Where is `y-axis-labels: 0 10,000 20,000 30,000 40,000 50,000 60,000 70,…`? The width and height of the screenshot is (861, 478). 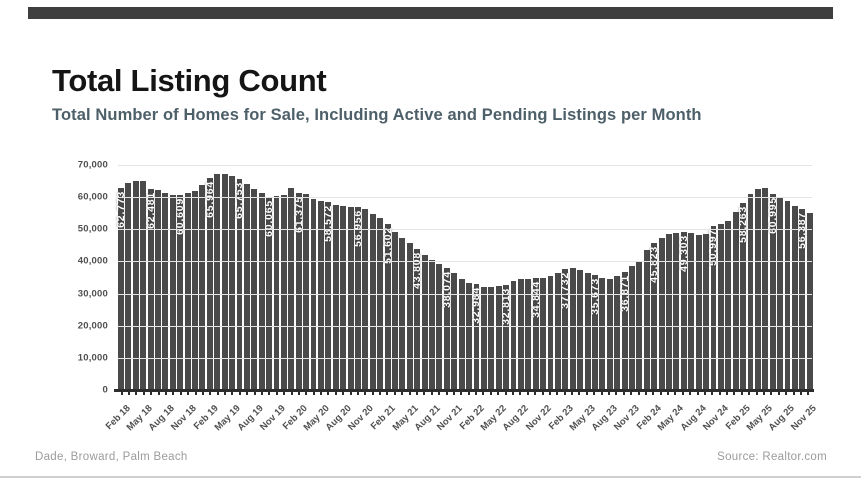
y-axis-labels: 0 10,000 20,000 30,000 40,000 50,000 60,000 70,… is located at coordinates (58, 278).